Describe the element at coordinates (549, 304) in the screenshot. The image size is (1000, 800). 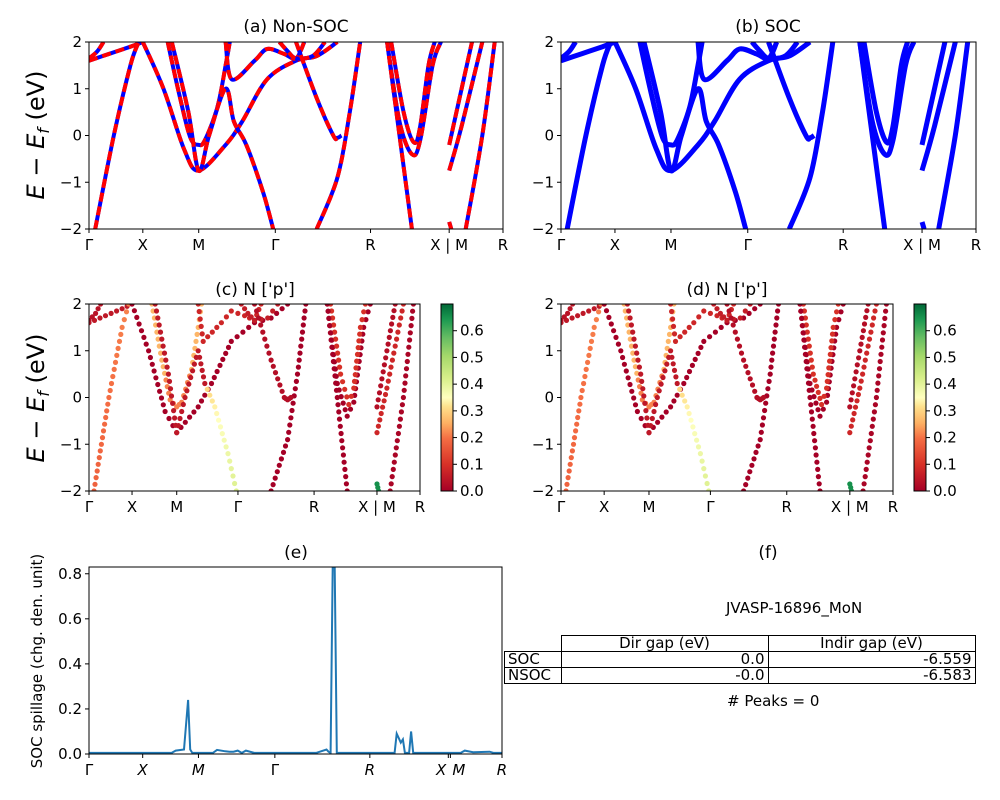
I see `panel-d-ytick-label: 2` at that location.